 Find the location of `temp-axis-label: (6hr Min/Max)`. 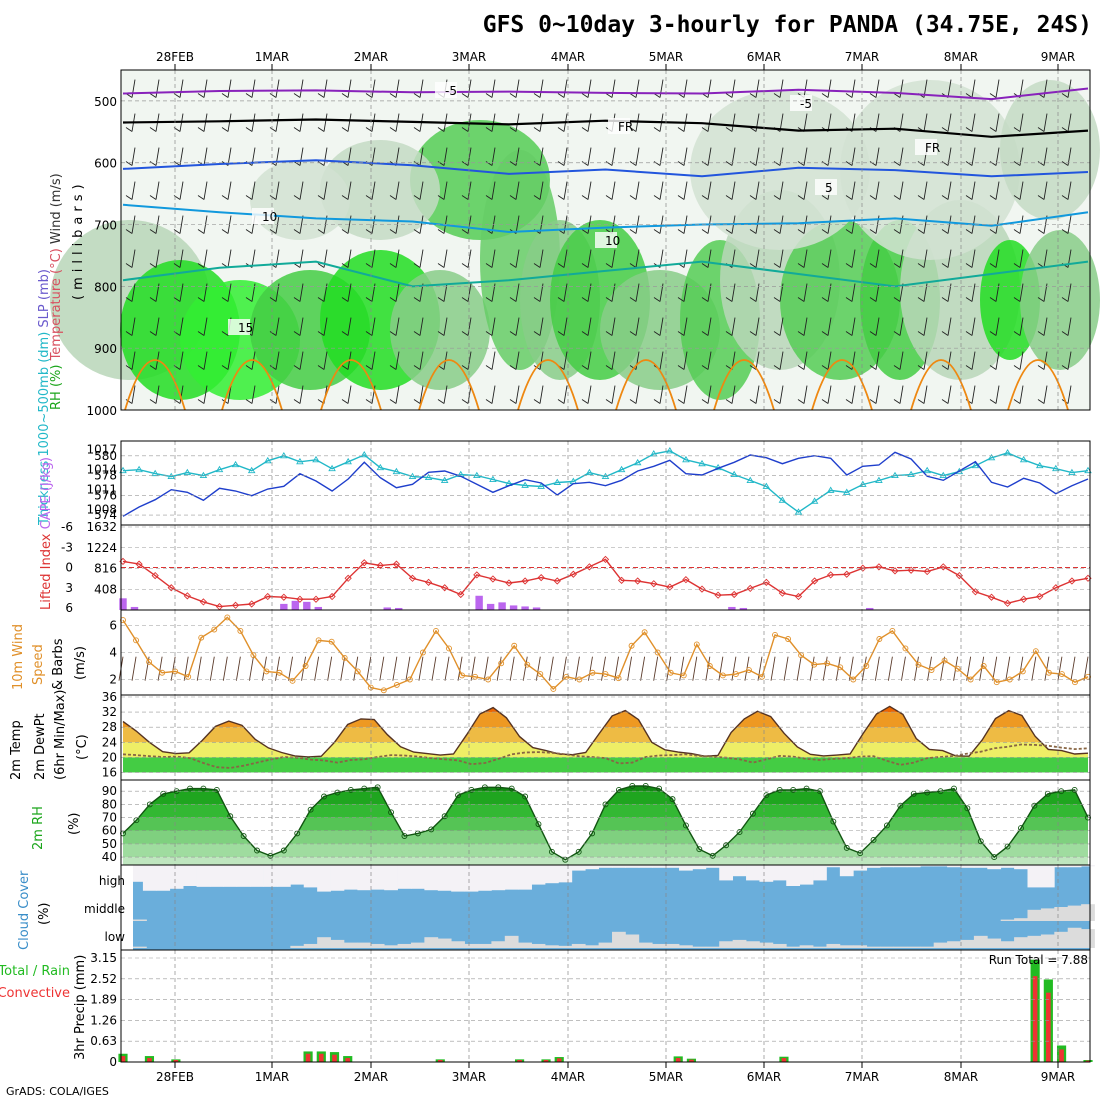

temp-axis-label: (6hr Min/Max) is located at coordinates (60, 735).